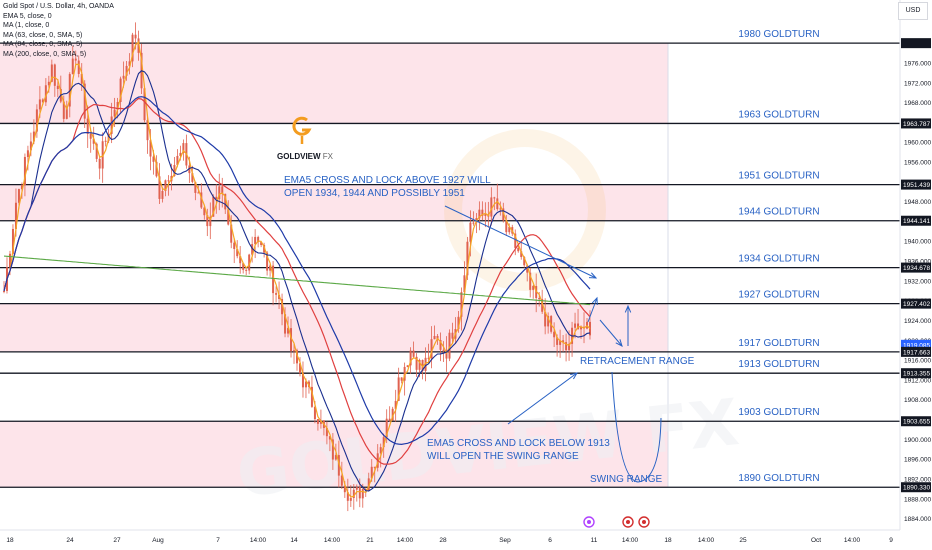 Image resolution: width=932 pixels, height=550 pixels. I want to click on rebound-arrow-head, so click(628, 308).